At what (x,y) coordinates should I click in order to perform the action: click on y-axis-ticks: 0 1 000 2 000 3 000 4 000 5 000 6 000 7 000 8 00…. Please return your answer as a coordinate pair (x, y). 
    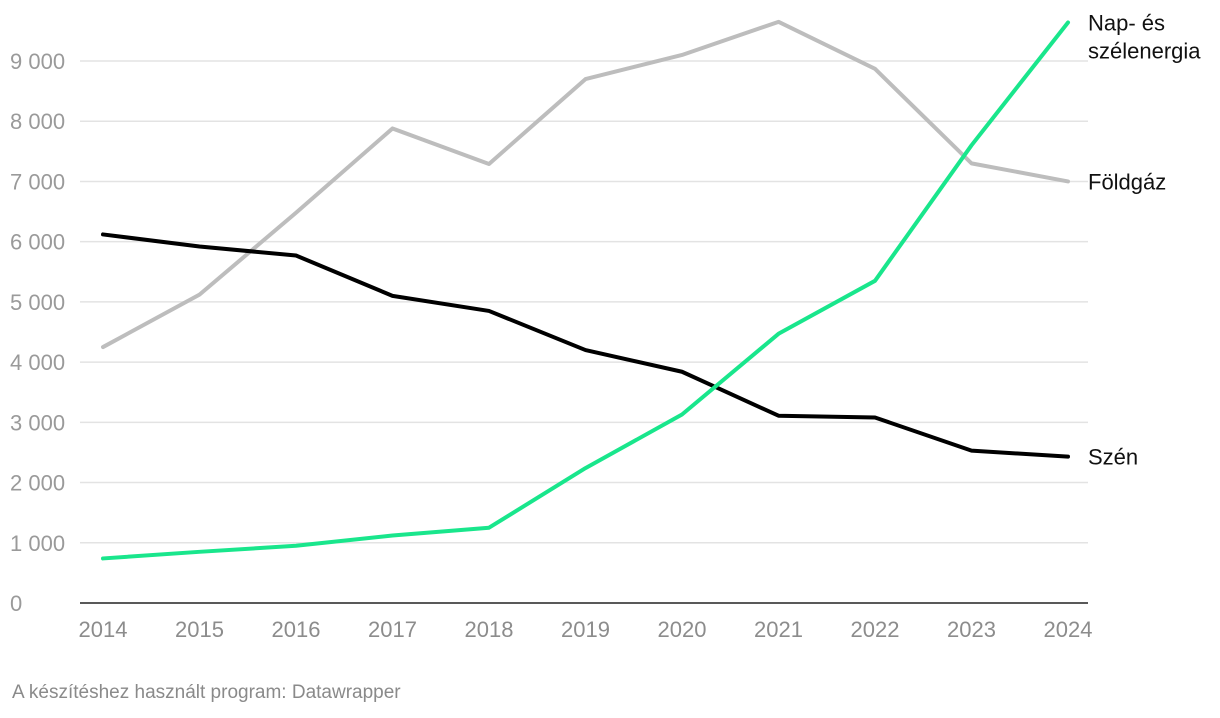
    Looking at the image, I should click on (37, 332).